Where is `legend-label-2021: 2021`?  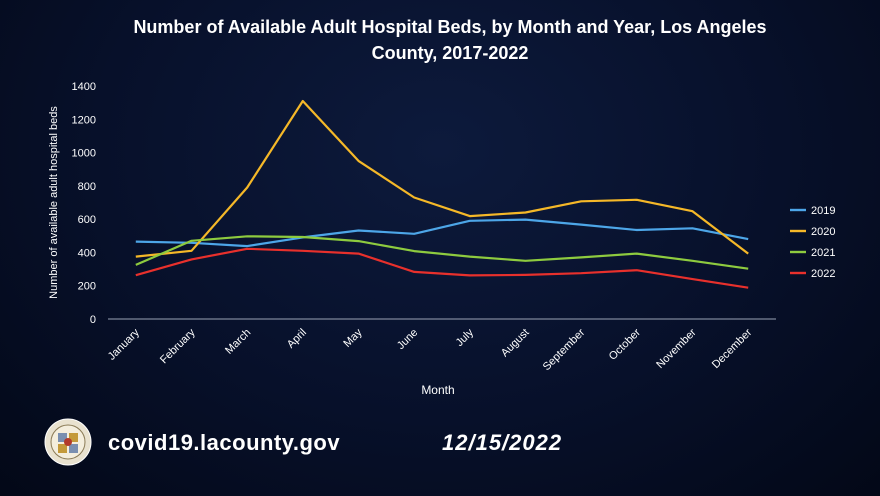 legend-label-2021: 2021 is located at coordinates (823, 253).